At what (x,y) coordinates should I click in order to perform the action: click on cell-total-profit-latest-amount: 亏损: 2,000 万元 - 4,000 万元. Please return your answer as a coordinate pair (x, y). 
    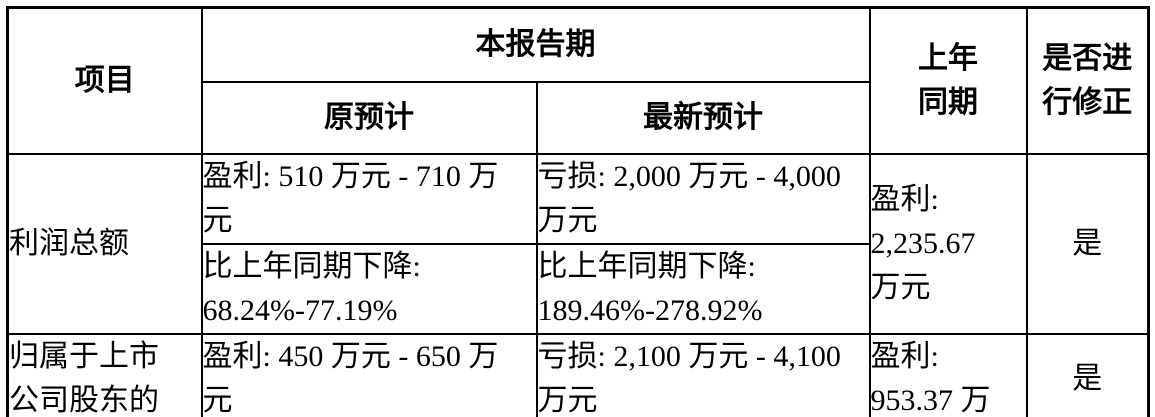
    Looking at the image, I should click on (703, 198).